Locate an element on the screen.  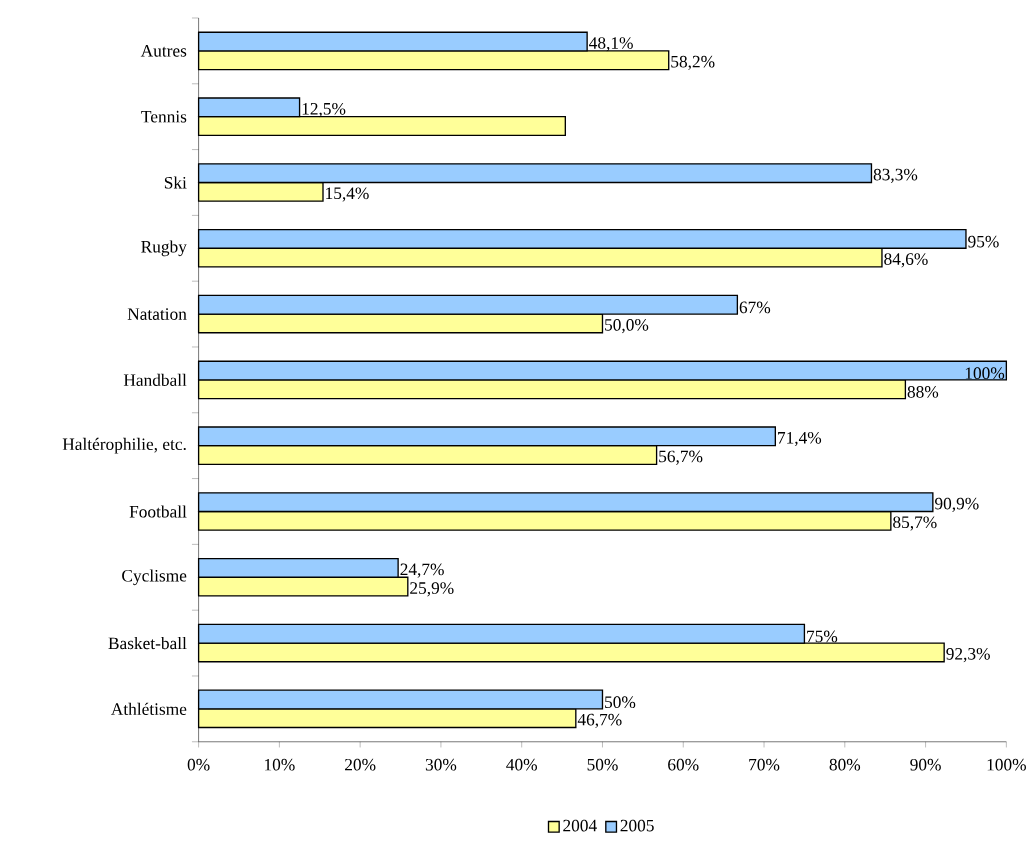
data-label: 83,3% is located at coordinates (895, 176).